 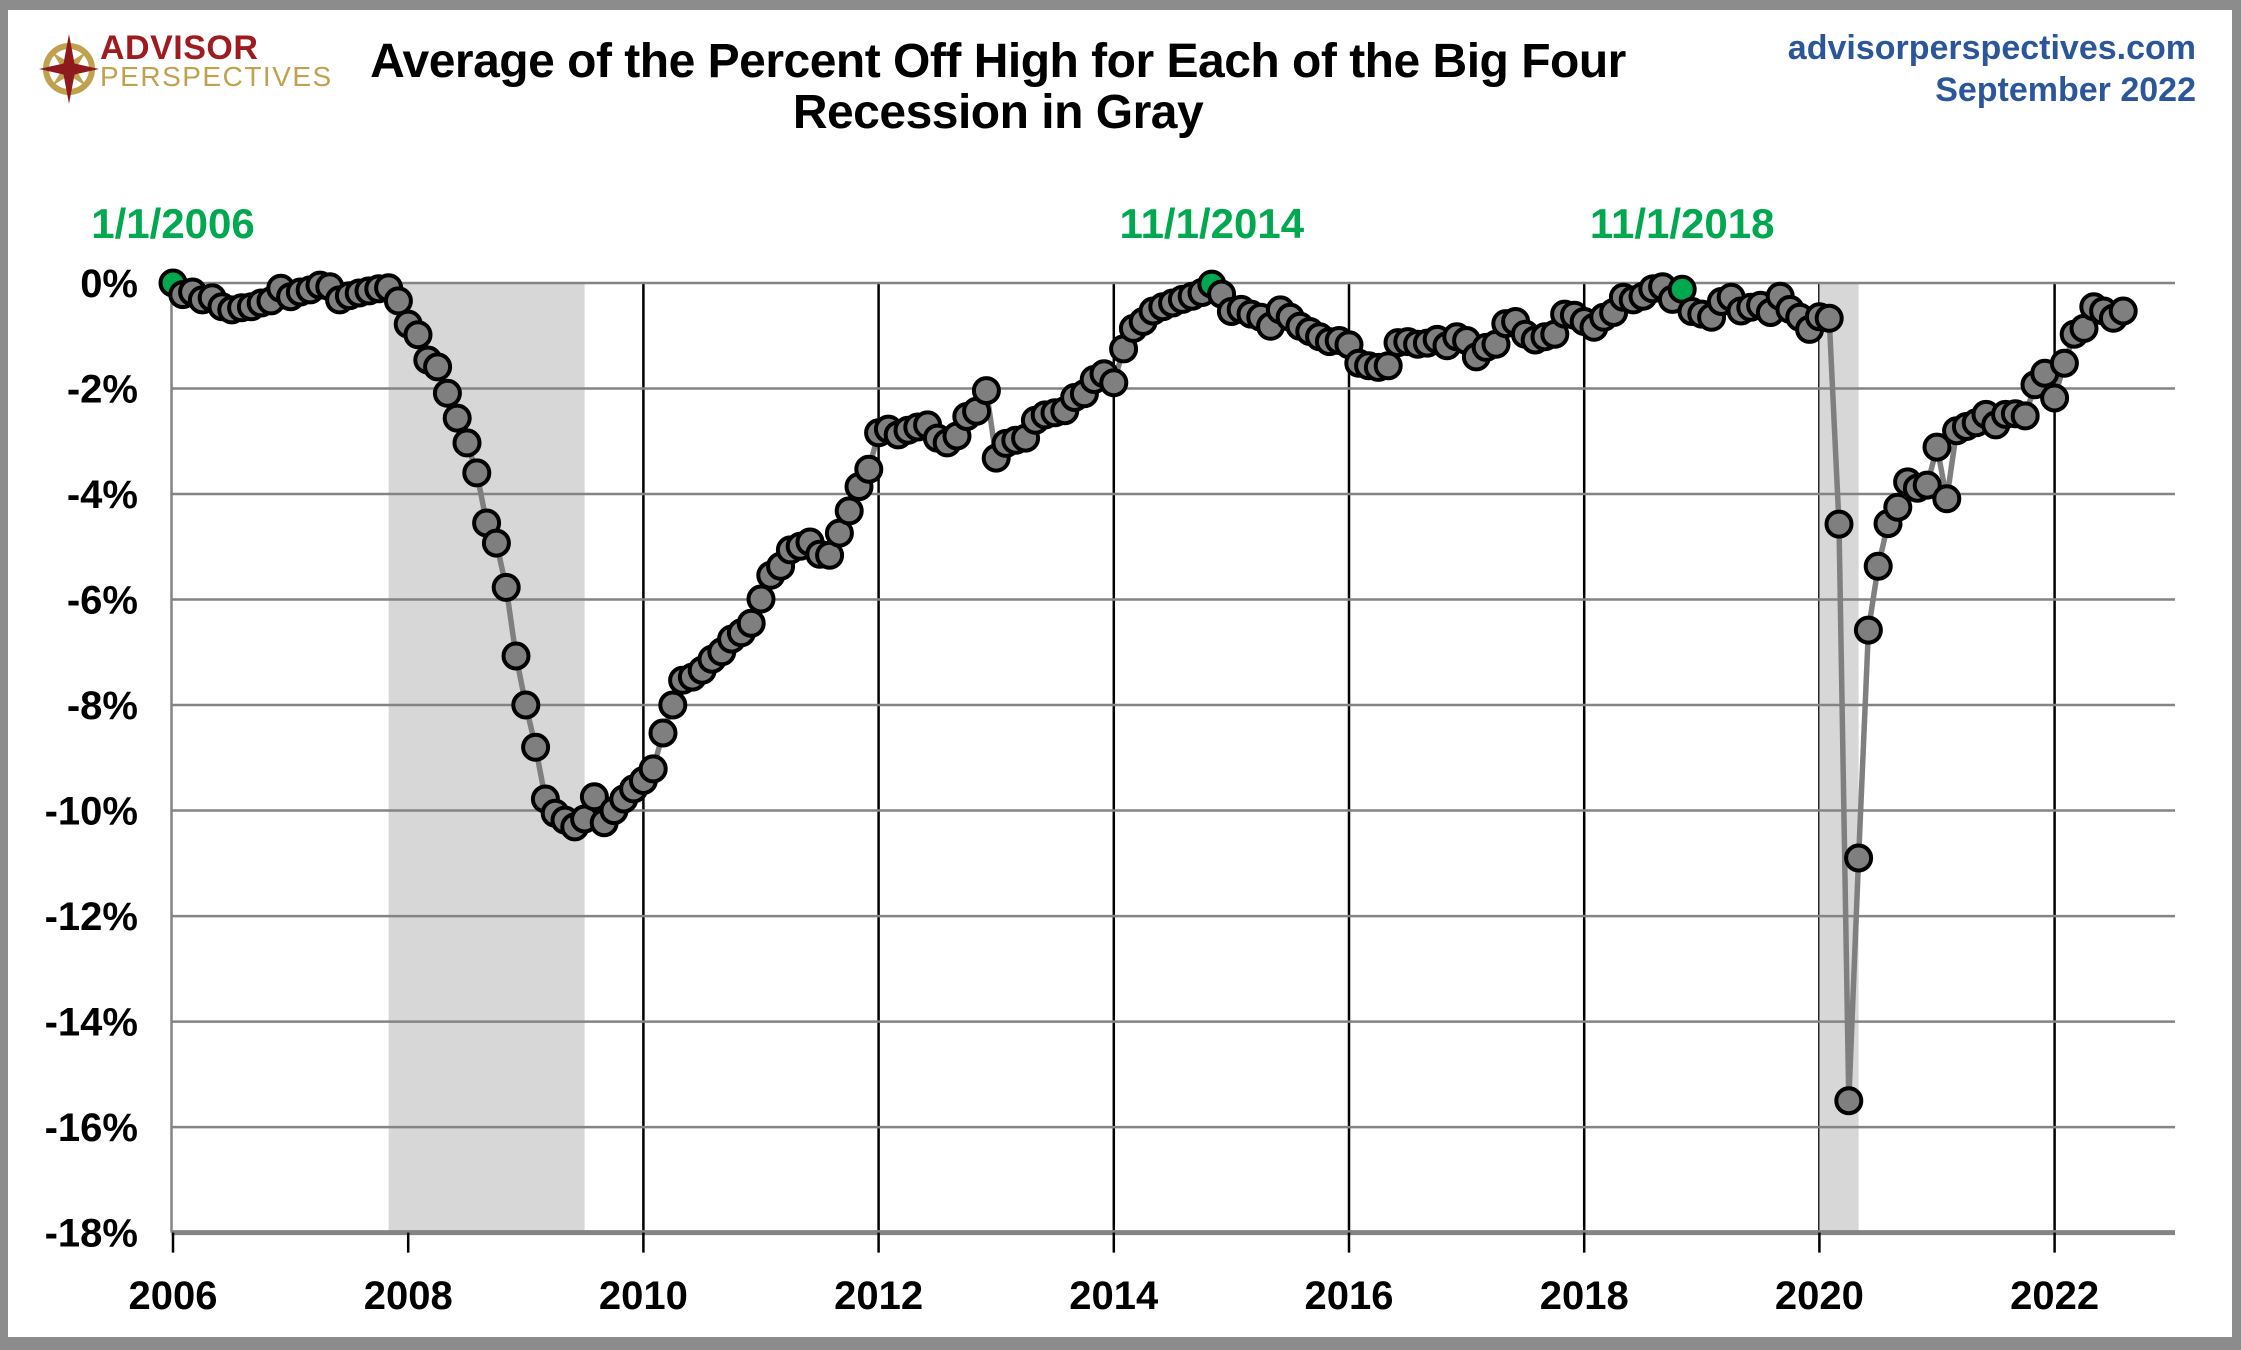 What do you see at coordinates (1819, 1296) in the screenshot?
I see `x-axis-label: 2020` at bounding box center [1819, 1296].